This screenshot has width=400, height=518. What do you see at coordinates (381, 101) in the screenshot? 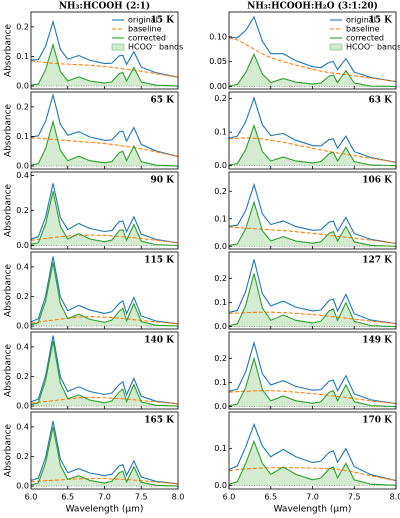
I see `temperature-label: 63 K` at bounding box center [381, 101].